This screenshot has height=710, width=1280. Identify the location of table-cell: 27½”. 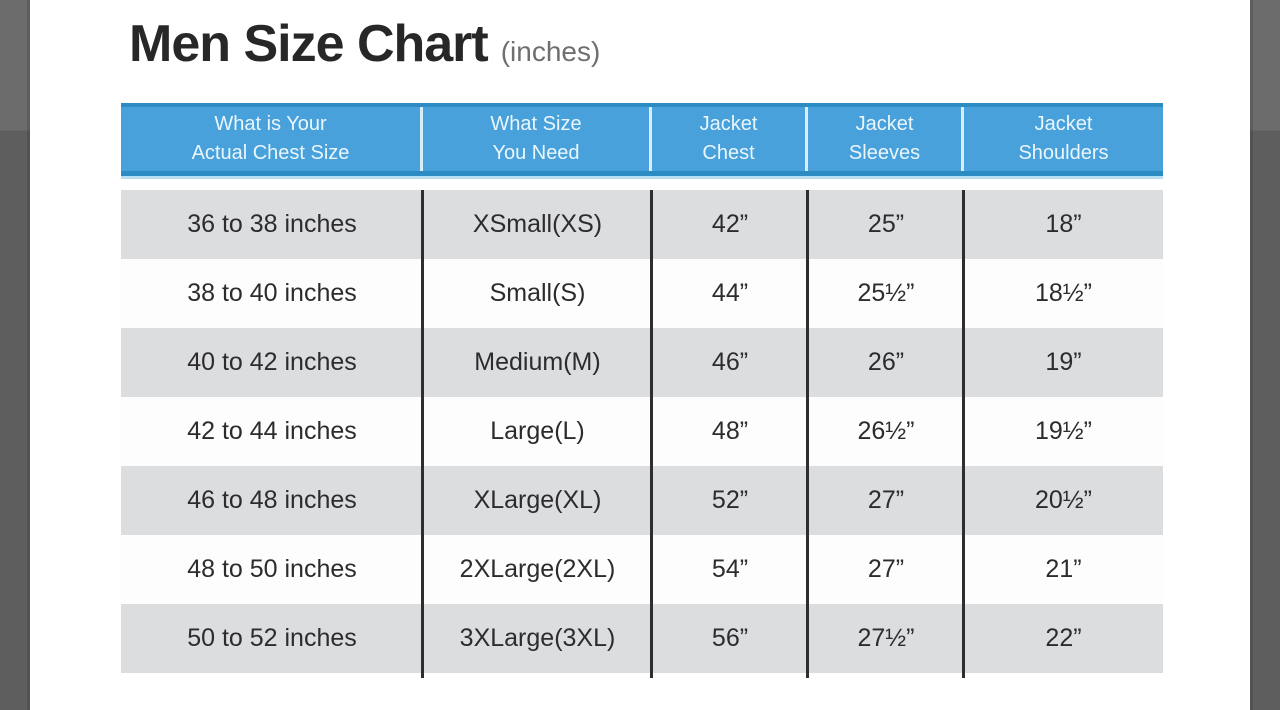
(886, 638).